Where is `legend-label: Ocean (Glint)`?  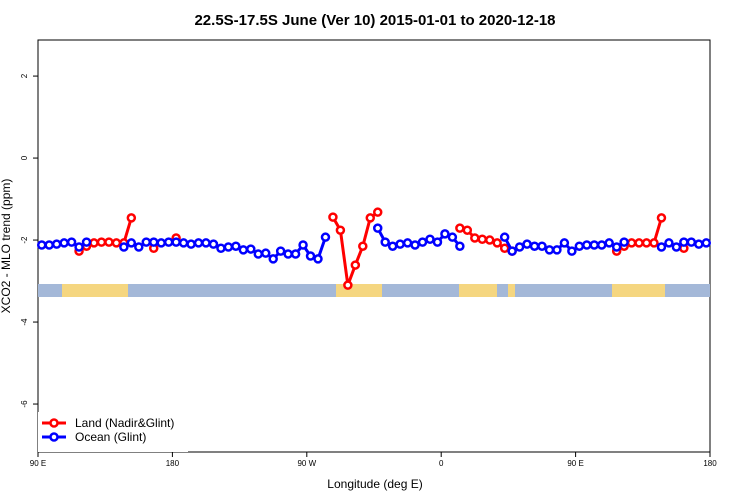
legend-label: Ocean (Glint) is located at coordinates (110, 437).